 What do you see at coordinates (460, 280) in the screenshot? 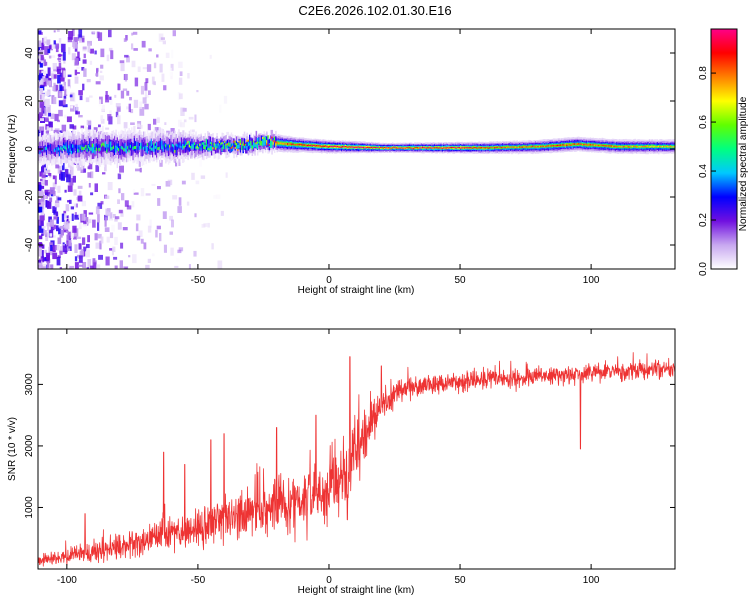
I see `x-tick-label: 50` at bounding box center [460, 280].